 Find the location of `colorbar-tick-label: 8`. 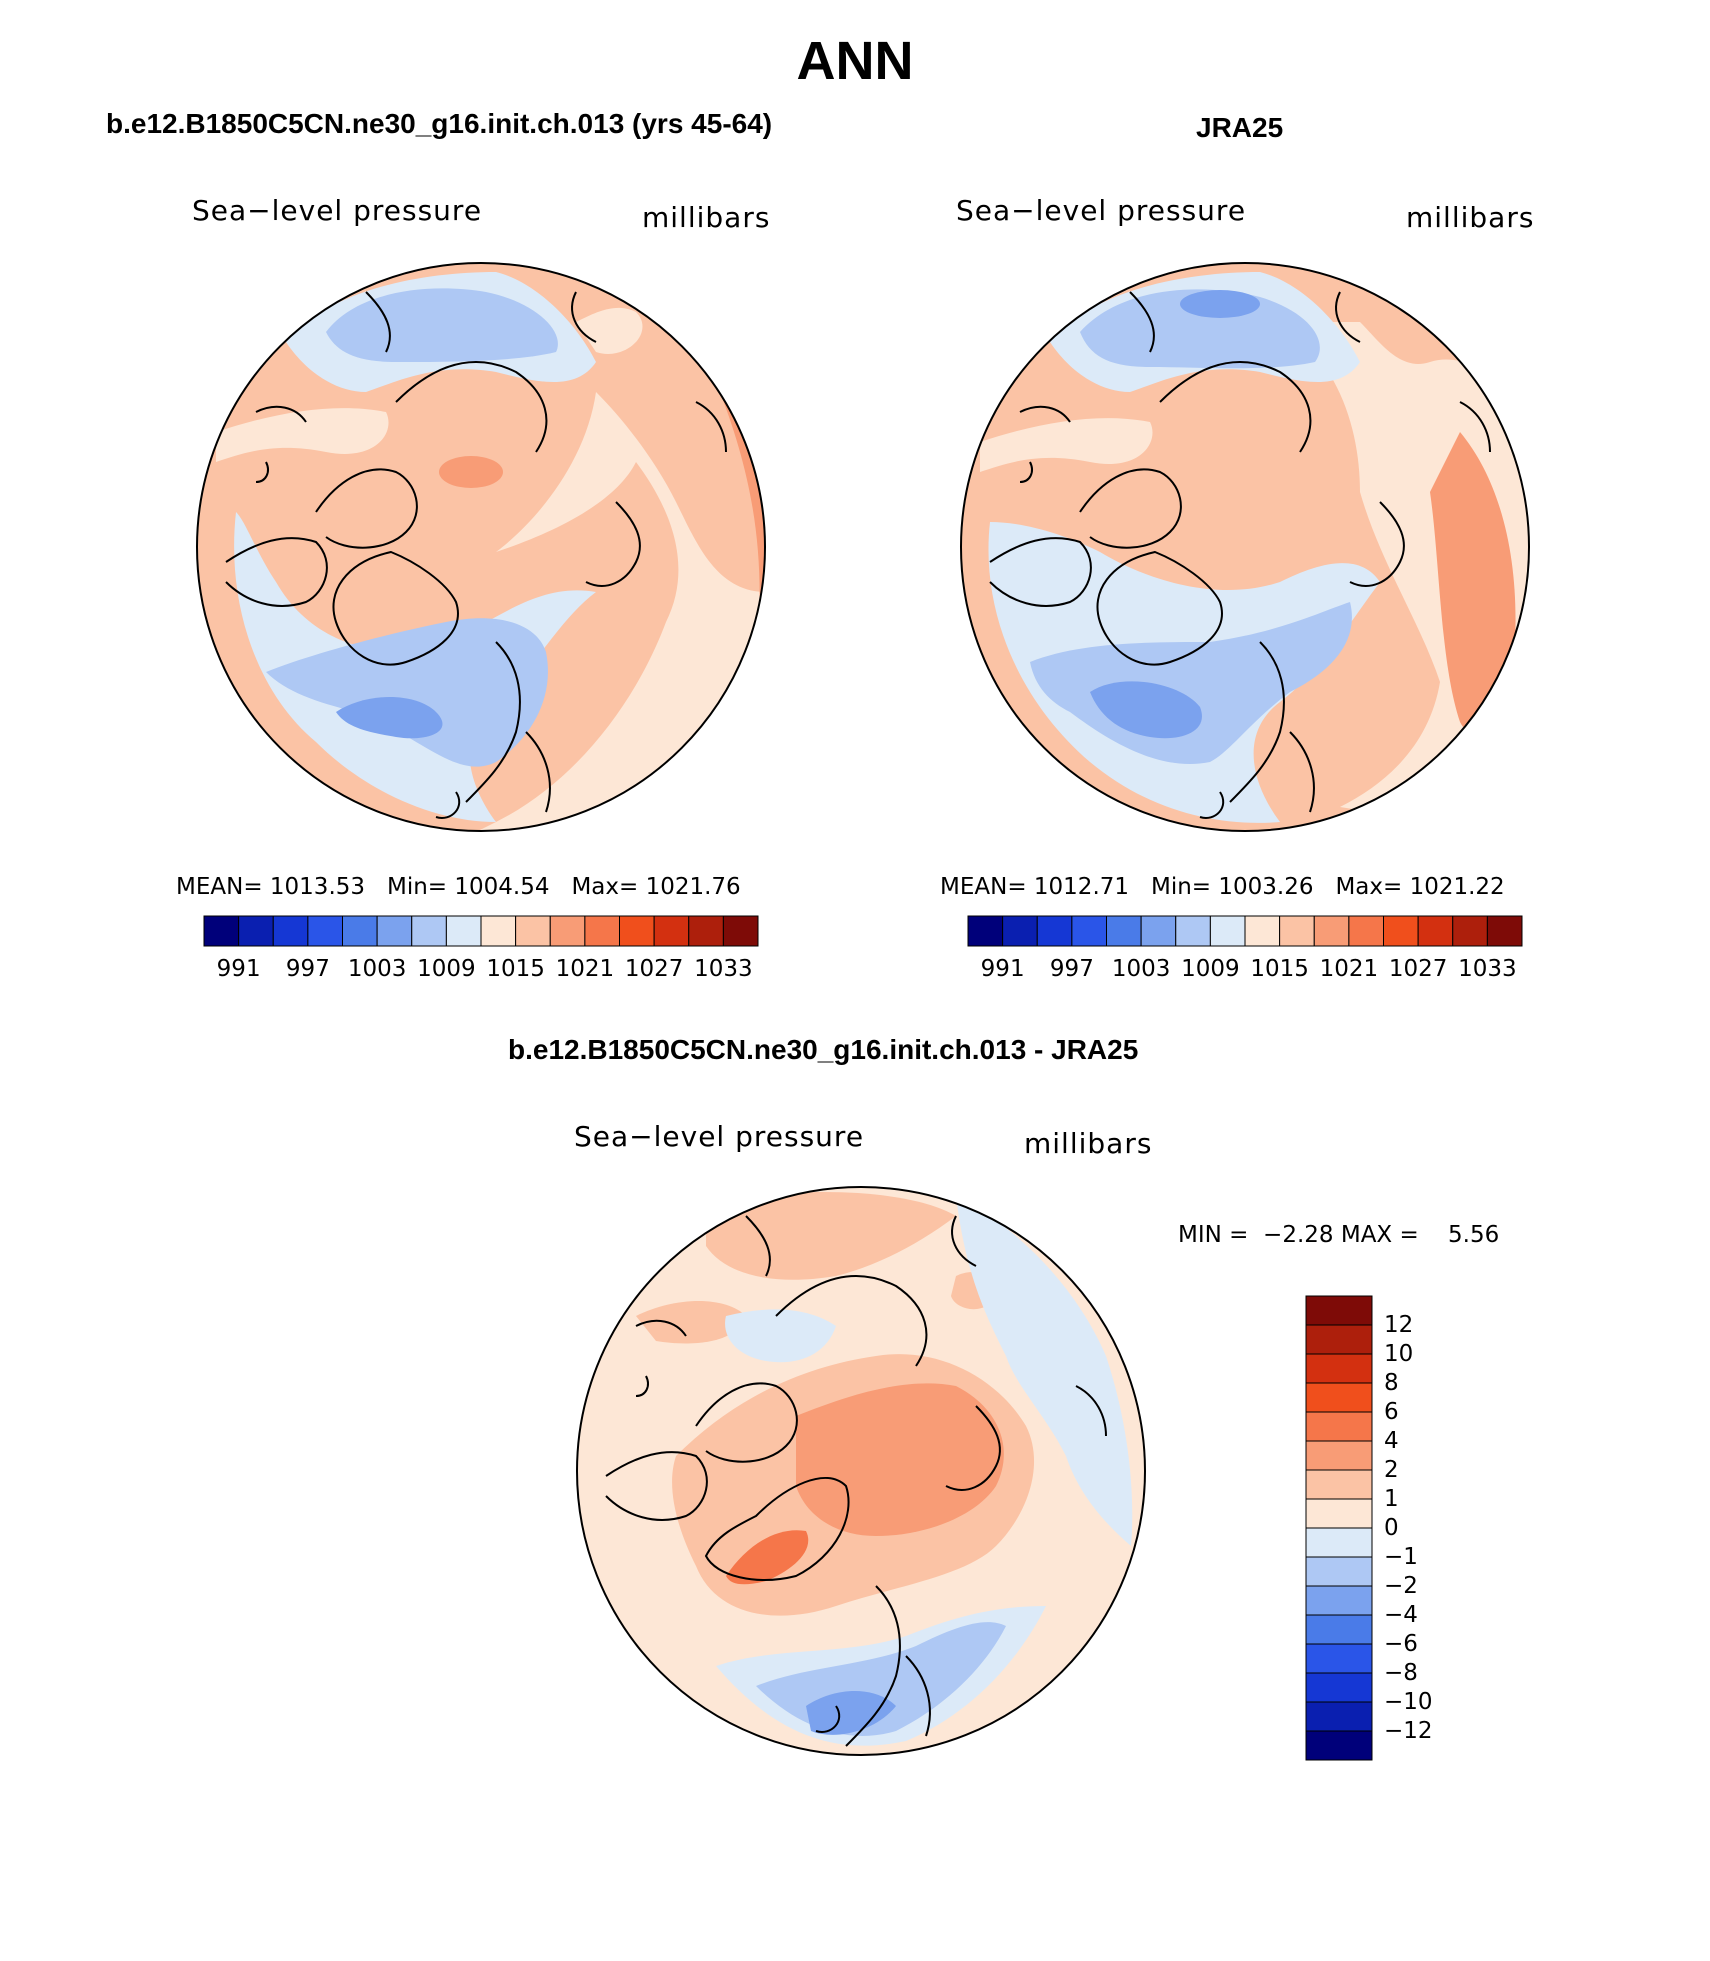

colorbar-tick-label: 8 is located at coordinates (1391, 1383).